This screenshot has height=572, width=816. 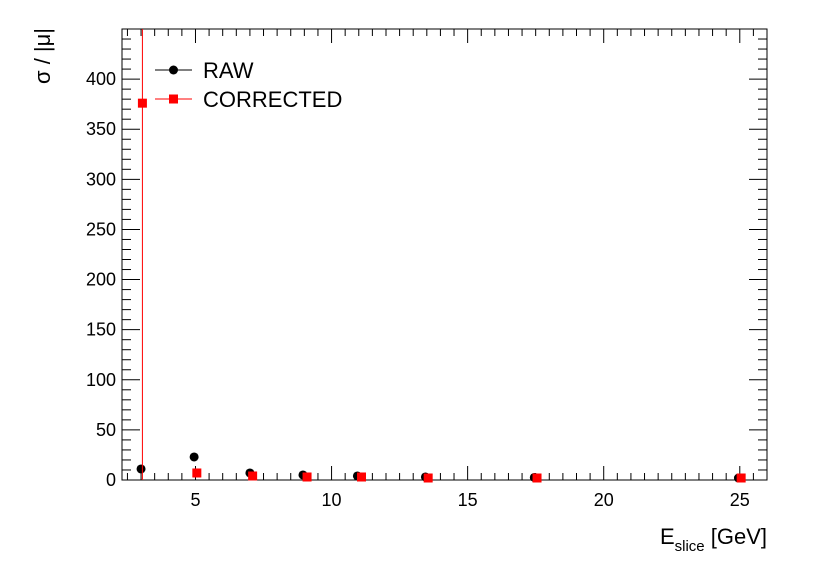 I want to click on x-tick-label: 15, so click(x=468, y=500).